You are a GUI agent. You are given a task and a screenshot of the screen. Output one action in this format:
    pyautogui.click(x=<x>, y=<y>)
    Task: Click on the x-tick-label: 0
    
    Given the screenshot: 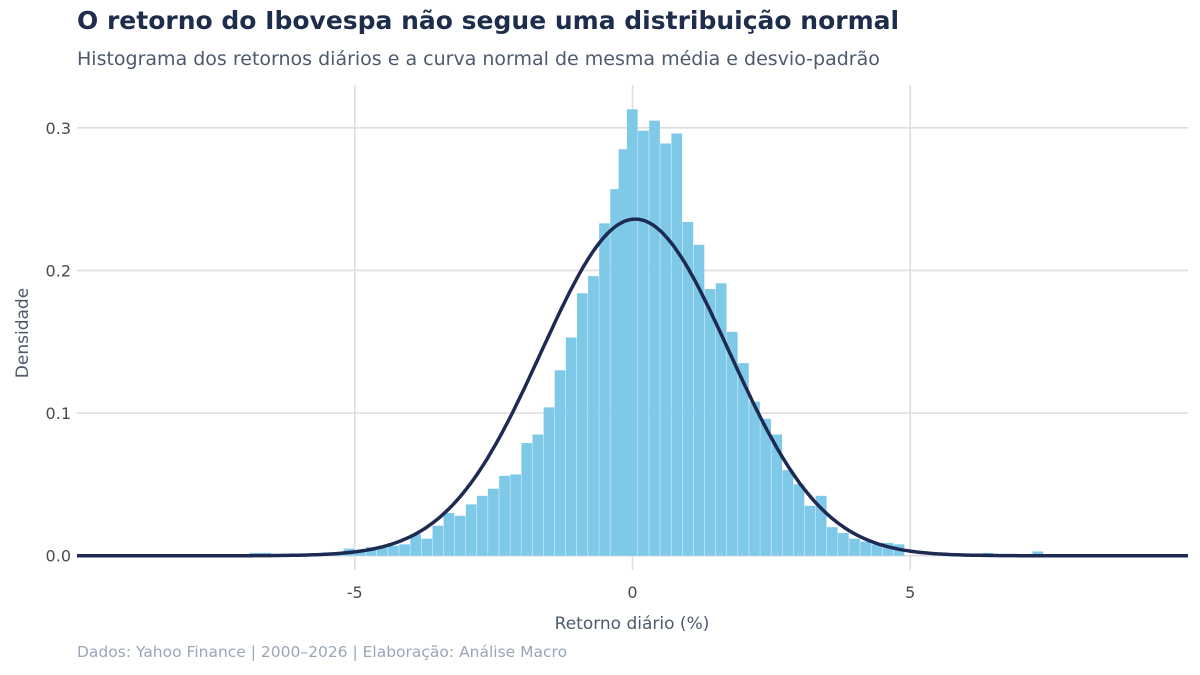 What is the action you would take?
    pyautogui.click(x=632, y=592)
    